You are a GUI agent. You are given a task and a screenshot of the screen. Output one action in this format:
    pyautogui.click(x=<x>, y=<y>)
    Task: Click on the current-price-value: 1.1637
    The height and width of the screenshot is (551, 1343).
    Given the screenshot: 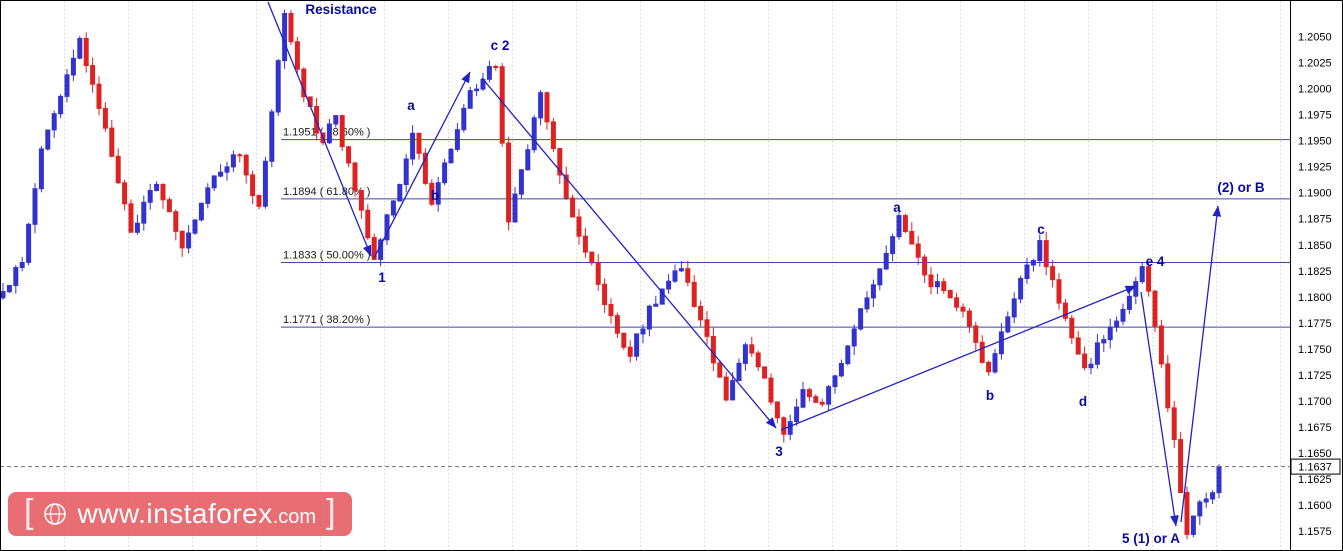 What is the action you would take?
    pyautogui.click(x=1315, y=468)
    